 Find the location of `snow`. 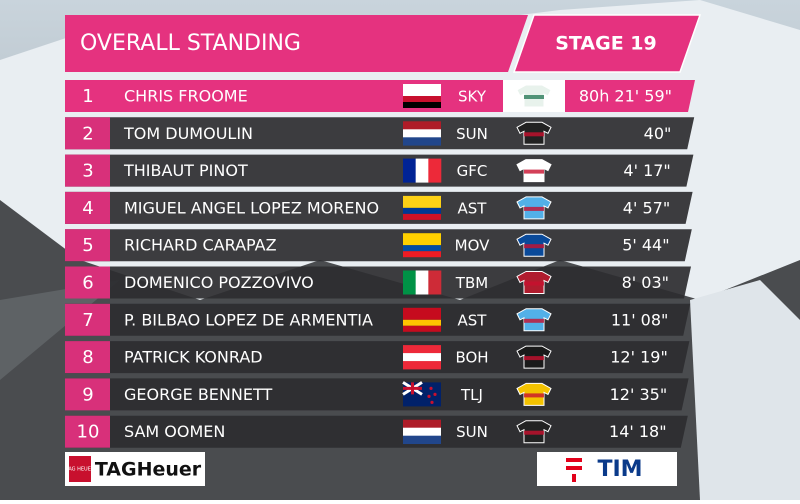

snow is located at coordinates (745, 390).